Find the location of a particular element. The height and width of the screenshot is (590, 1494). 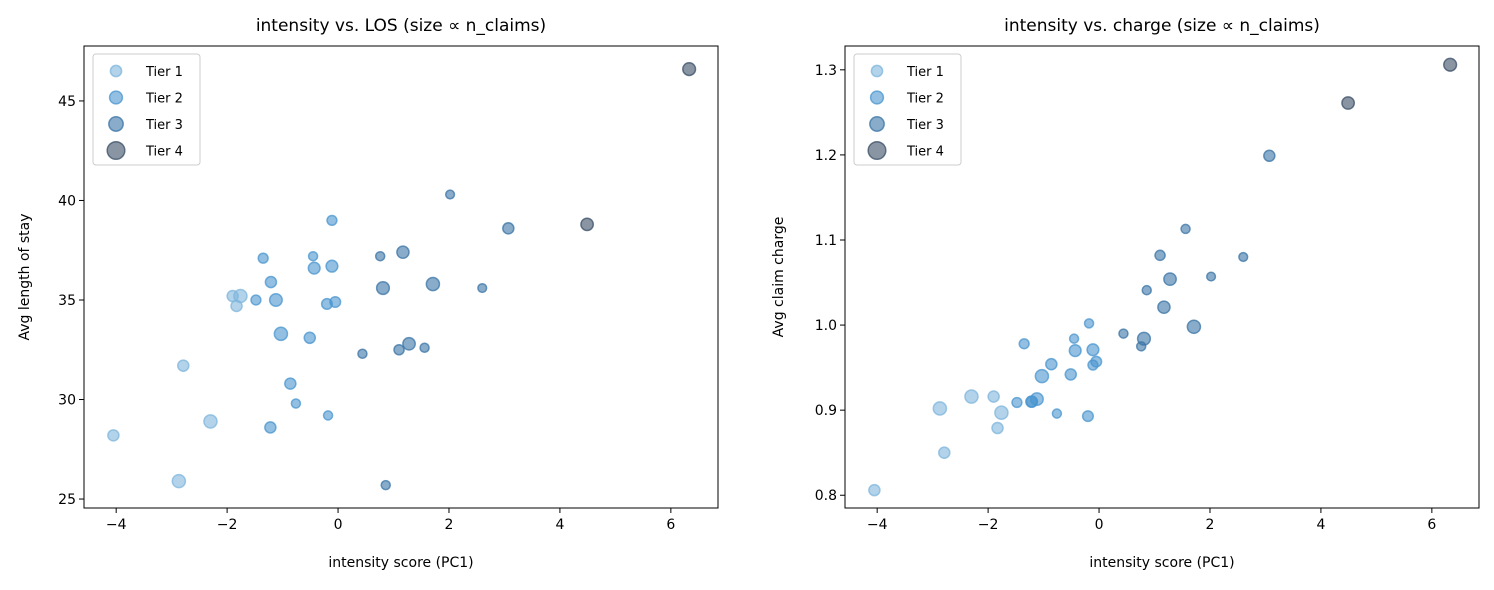

y-tick-label: 40 is located at coordinates (67, 201).